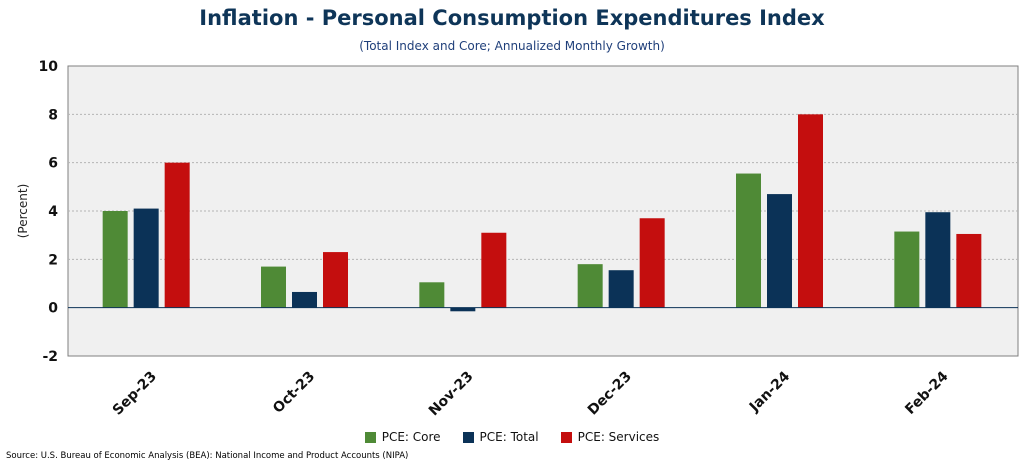  I want to click on y-tick-label: 8, so click(53, 115).